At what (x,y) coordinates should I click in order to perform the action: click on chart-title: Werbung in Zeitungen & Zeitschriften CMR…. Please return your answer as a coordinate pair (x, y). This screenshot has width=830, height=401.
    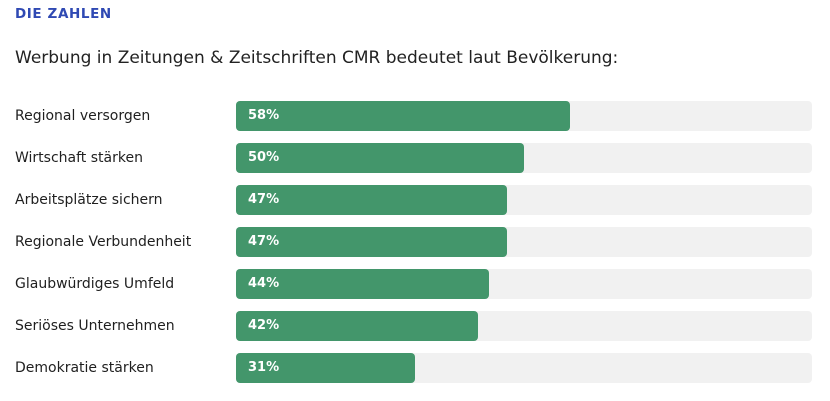
    Looking at the image, I should click on (317, 58).